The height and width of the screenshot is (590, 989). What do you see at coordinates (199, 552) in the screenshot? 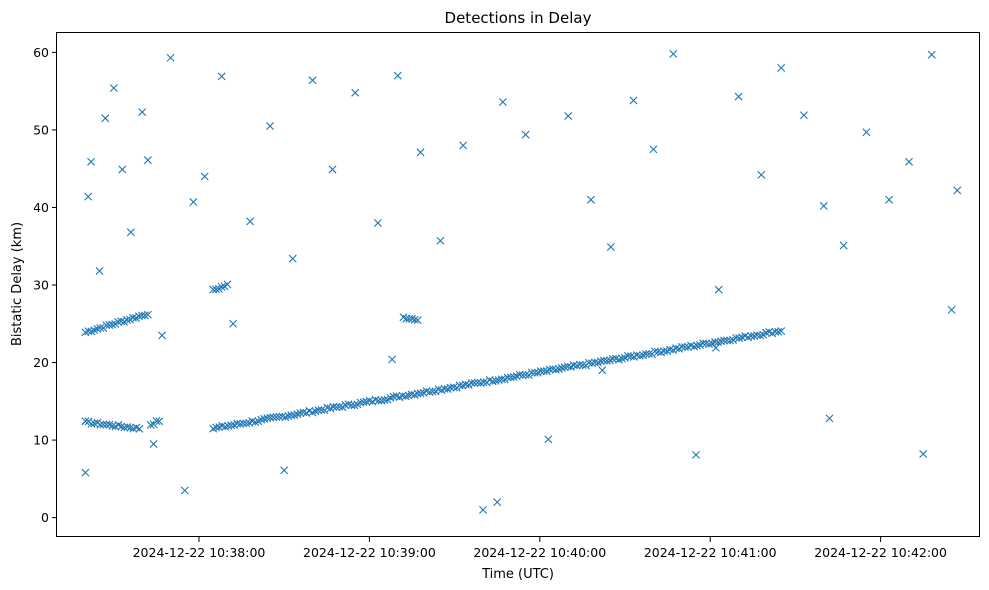
I see `x-tick-label: 2024-12-22 10:38:00` at bounding box center [199, 552].